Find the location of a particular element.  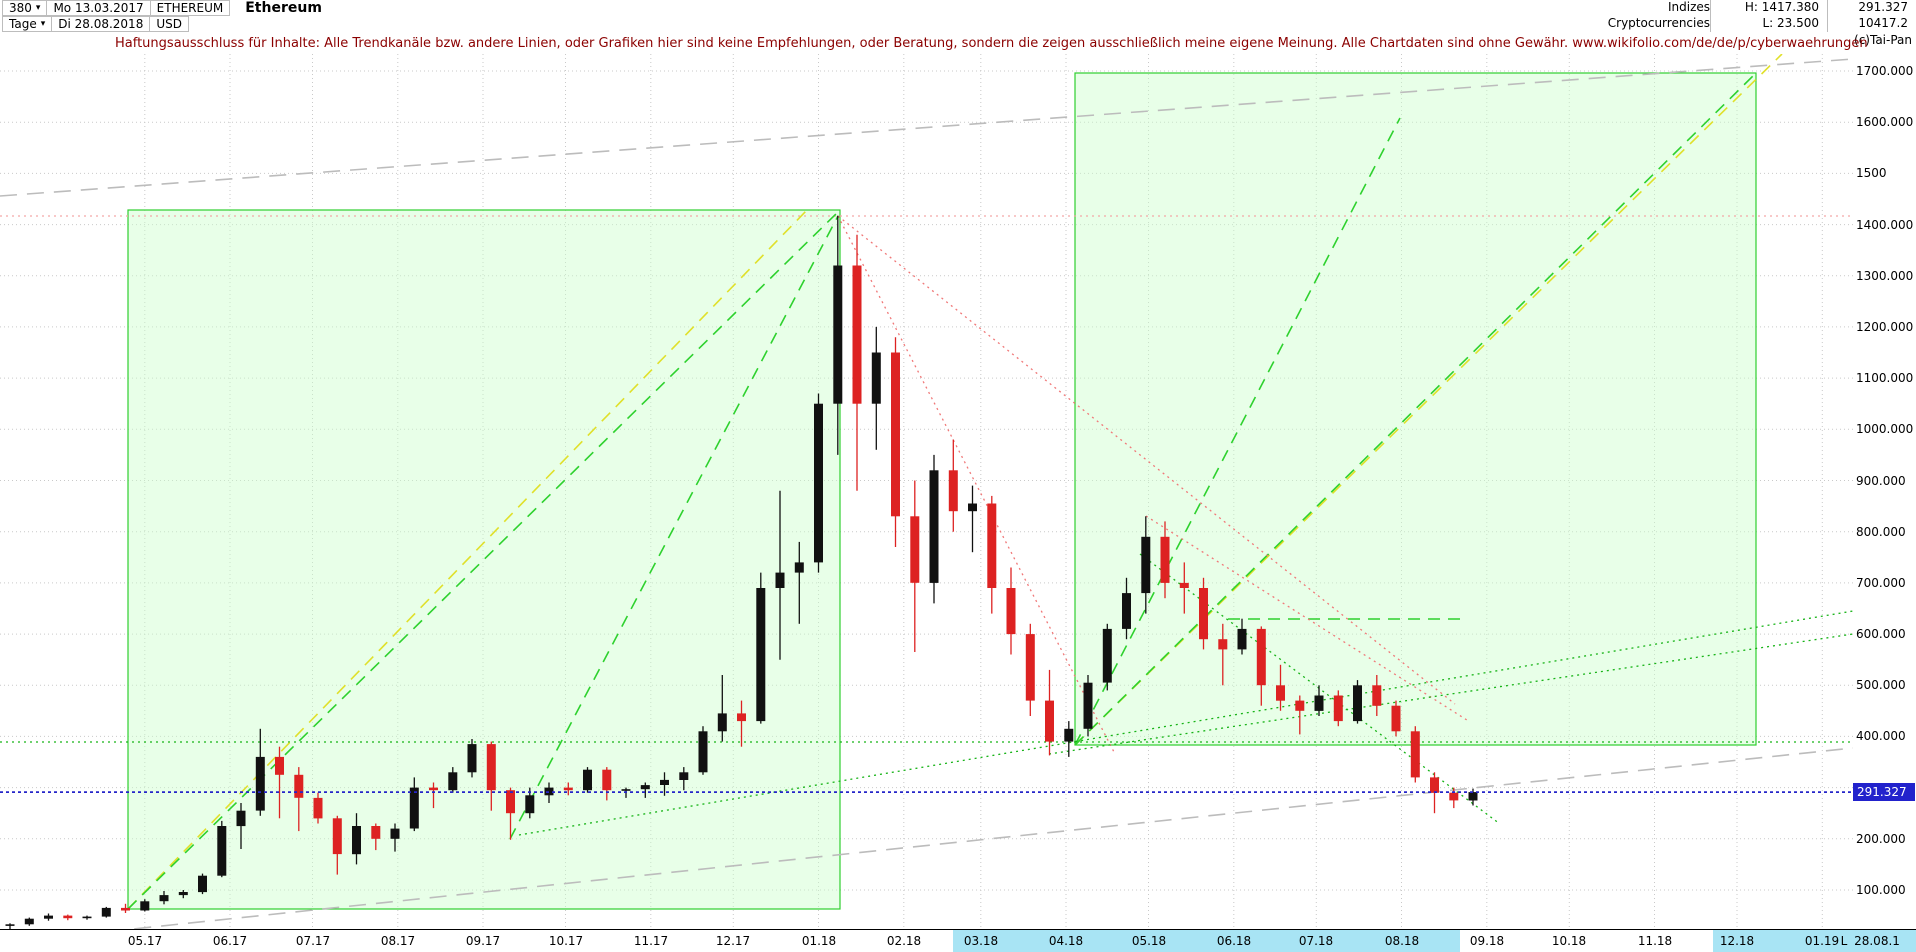

last-price-tag: 291.327 is located at coordinates (1884, 792).